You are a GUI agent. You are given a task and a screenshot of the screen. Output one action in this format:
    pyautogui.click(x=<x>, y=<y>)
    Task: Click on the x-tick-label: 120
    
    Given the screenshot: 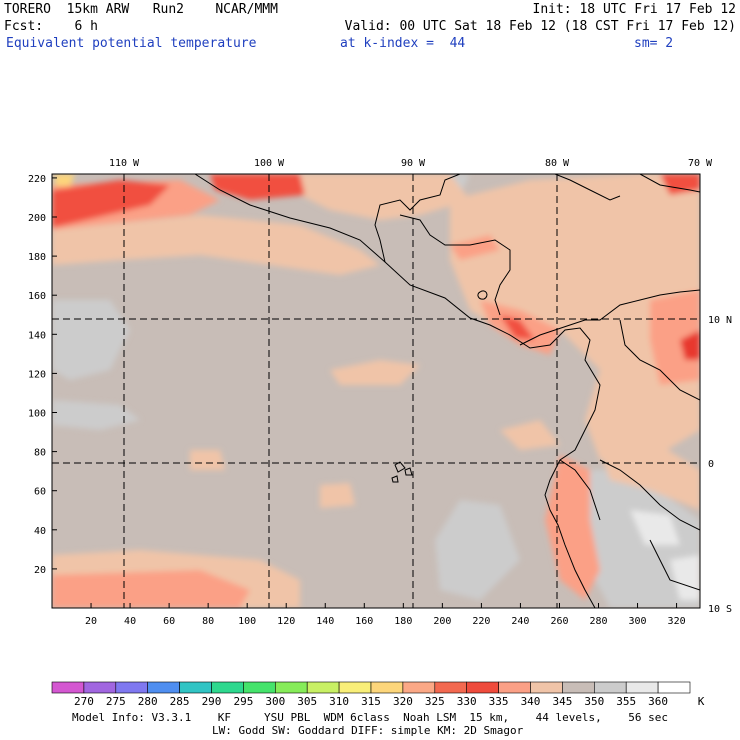 What is the action you would take?
    pyautogui.click(x=286, y=621)
    